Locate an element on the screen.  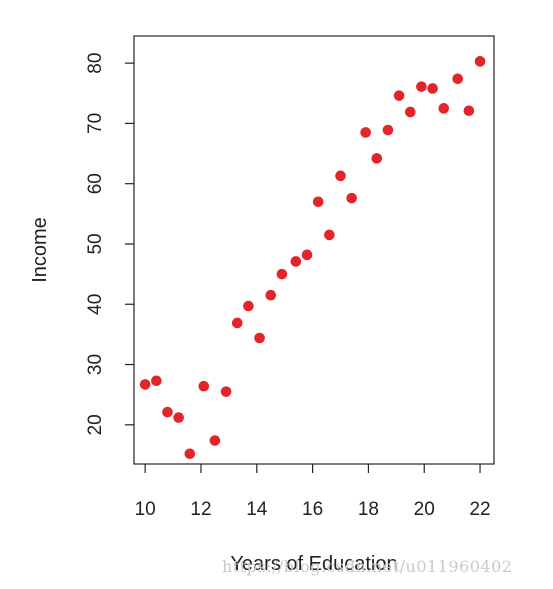
y-tick-label: 50 is located at coordinates (95, 243).